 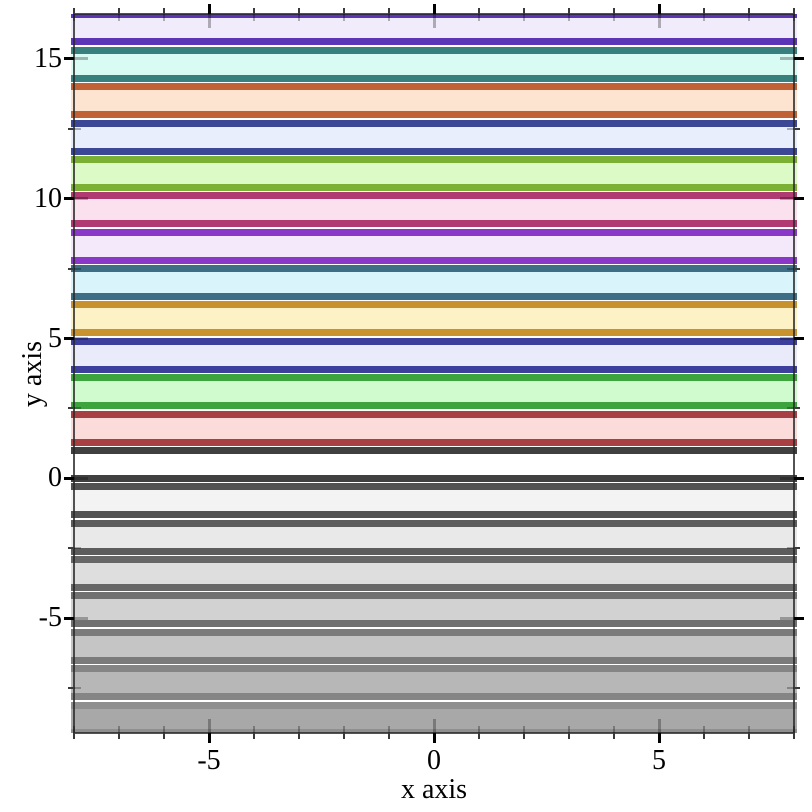 I want to click on interval-band--3, so click(x=434, y=573).